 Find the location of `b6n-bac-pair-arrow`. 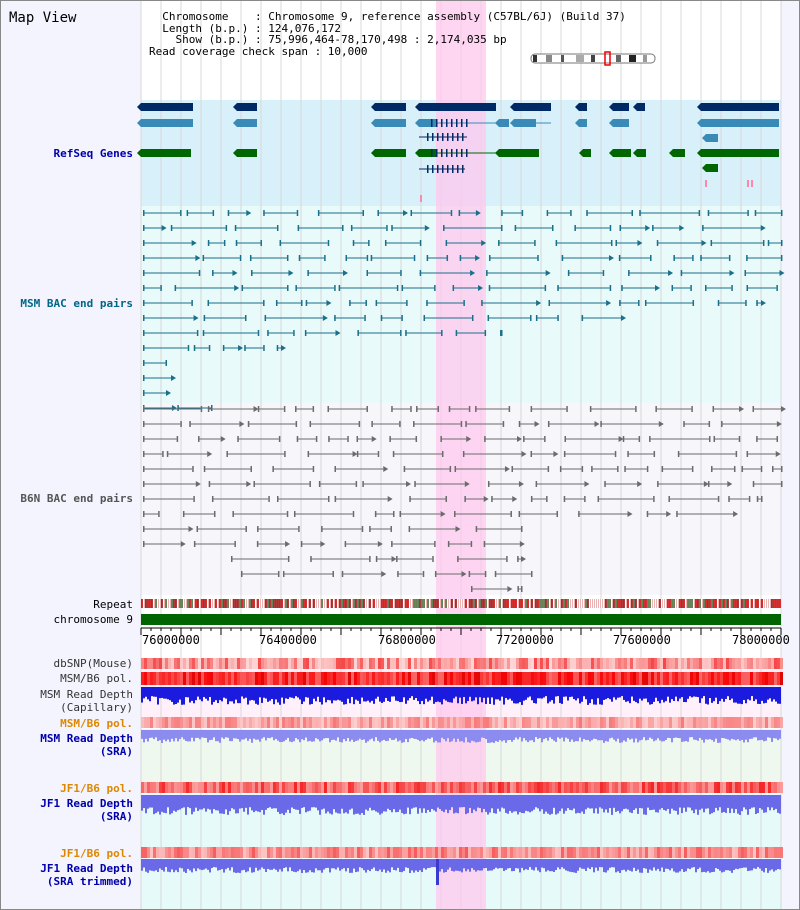

b6n-bac-pair-arrow is located at coordinates (621, 439).